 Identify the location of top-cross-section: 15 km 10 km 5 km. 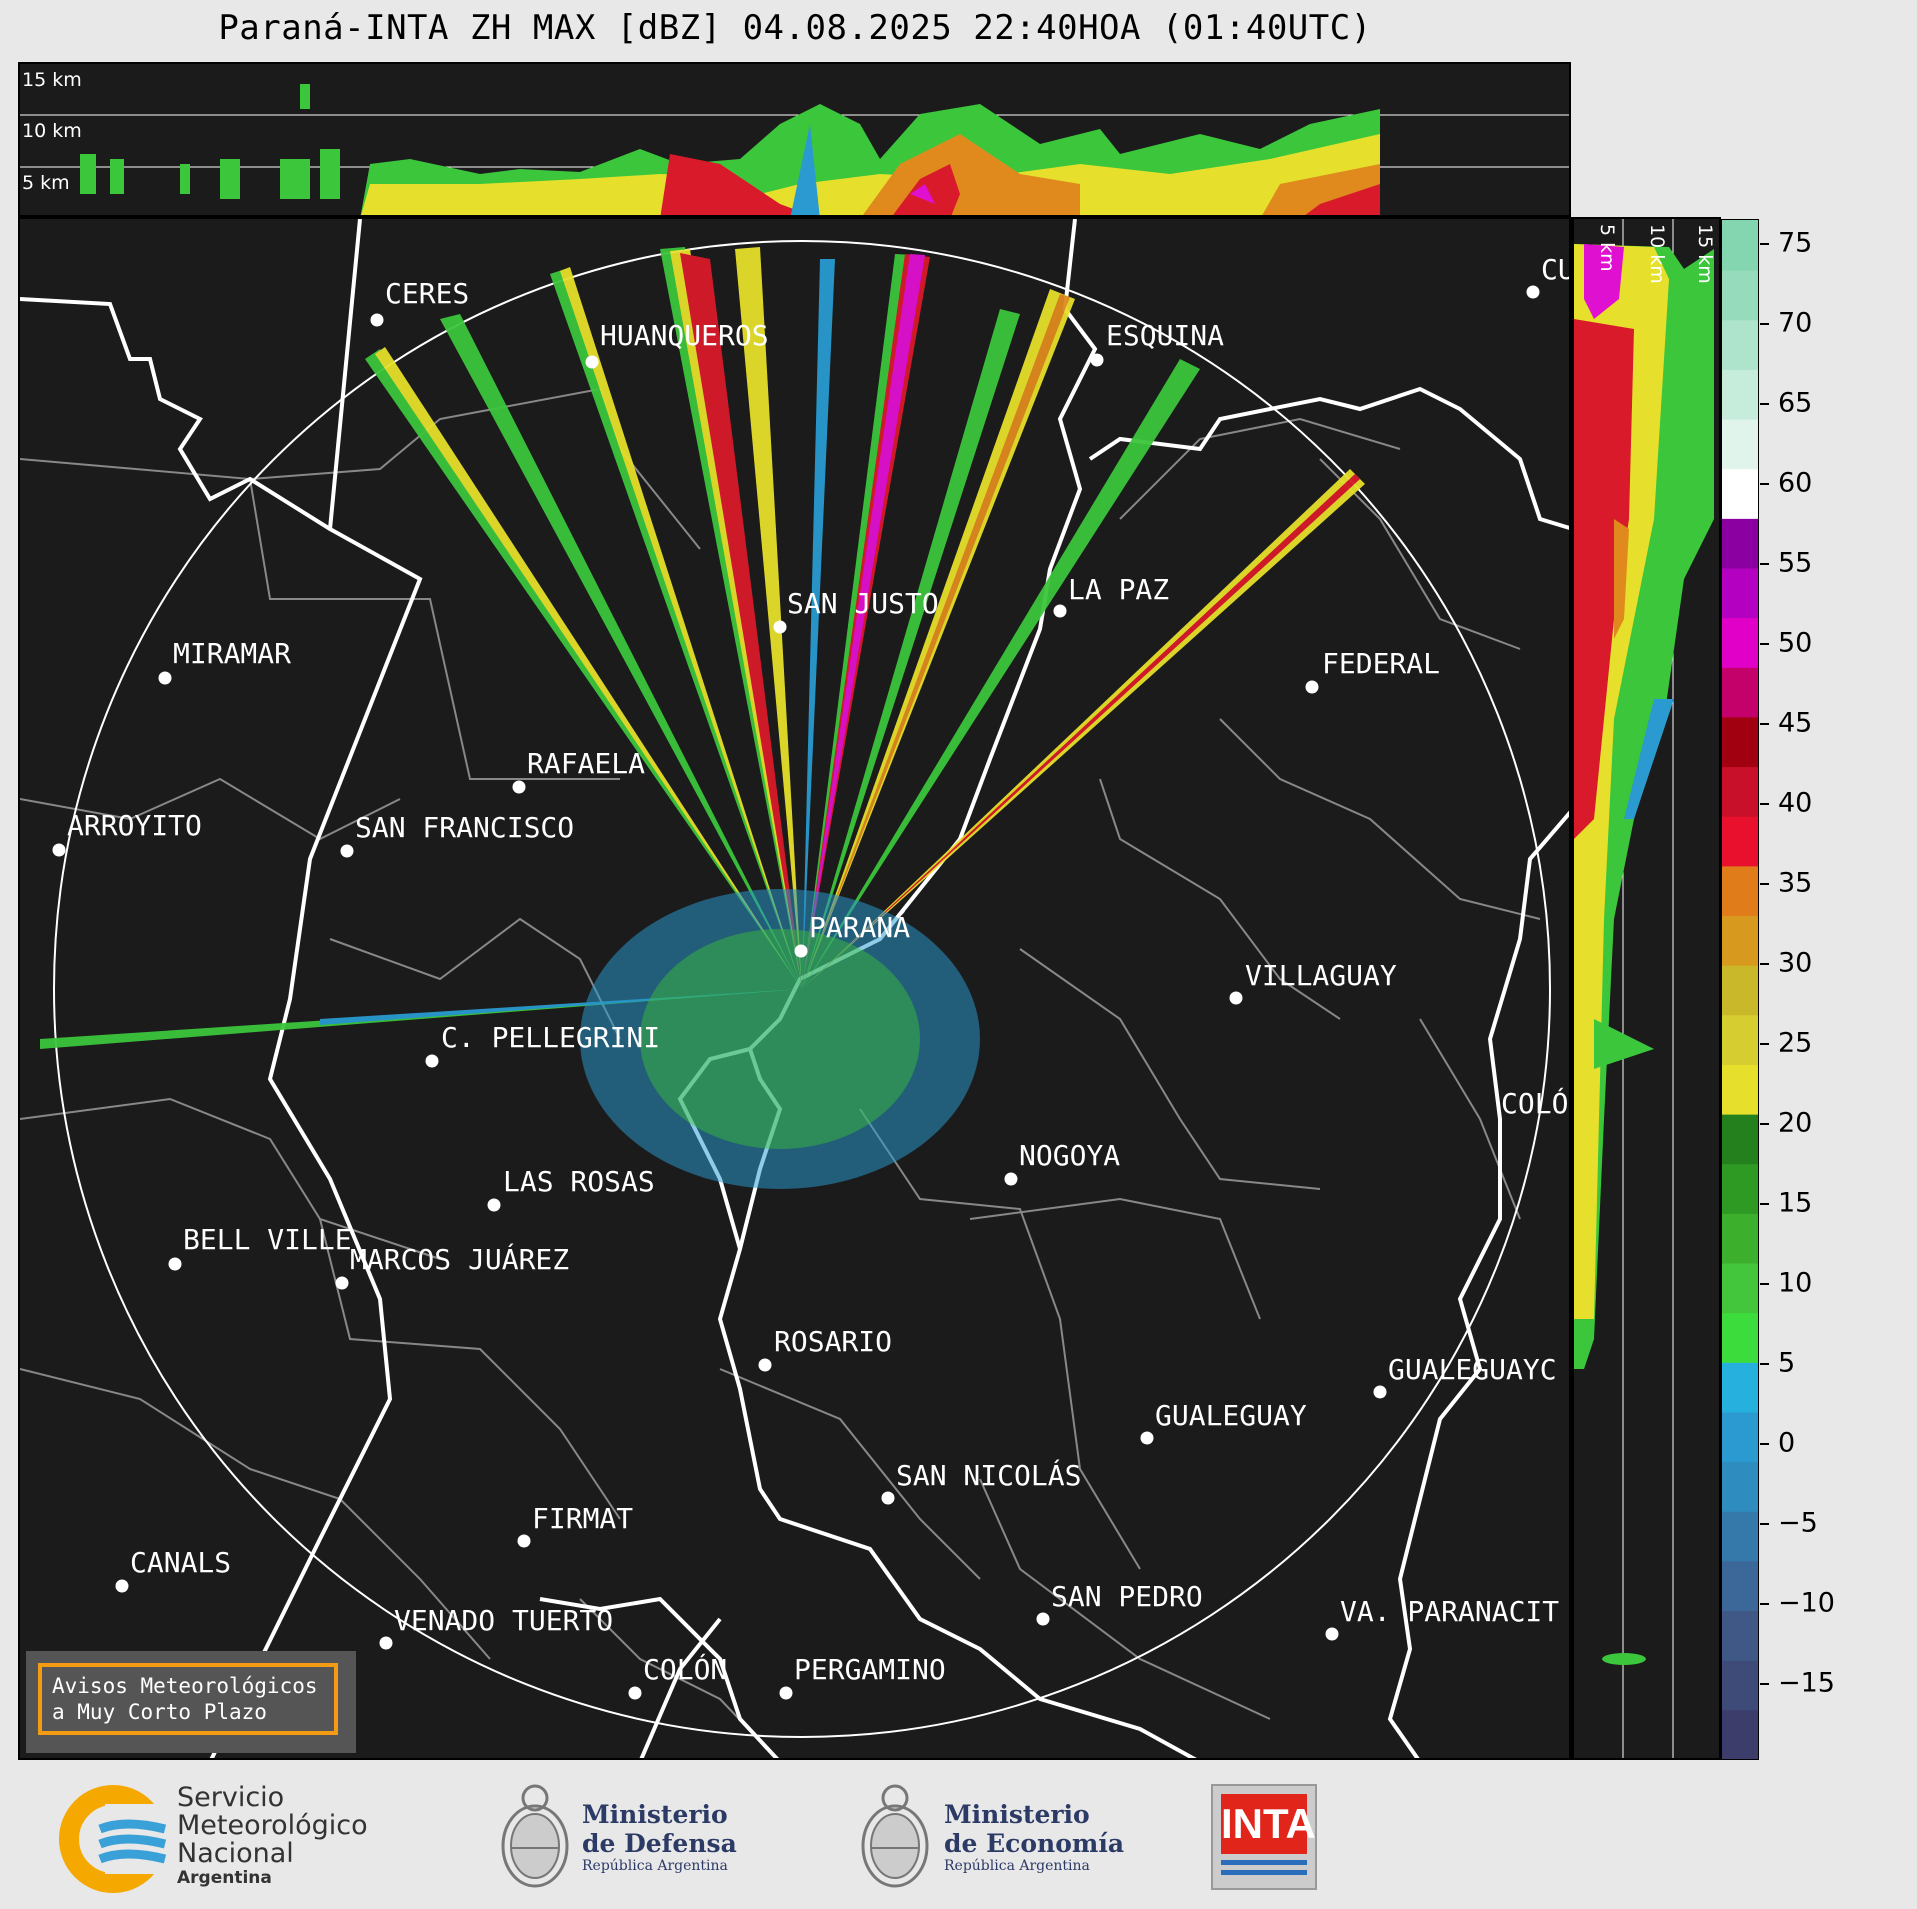
(794, 139).